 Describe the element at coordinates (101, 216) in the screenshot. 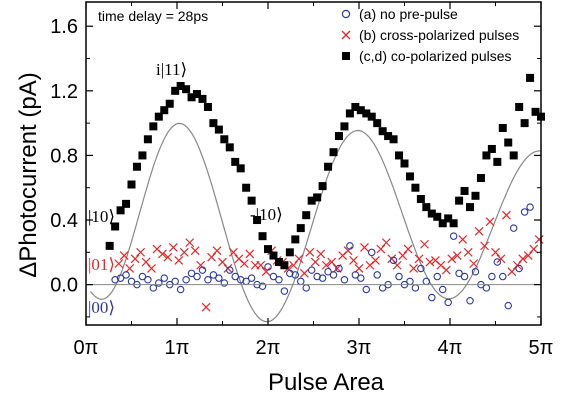

I see `annotation-state-10-left: |10⟩` at that location.